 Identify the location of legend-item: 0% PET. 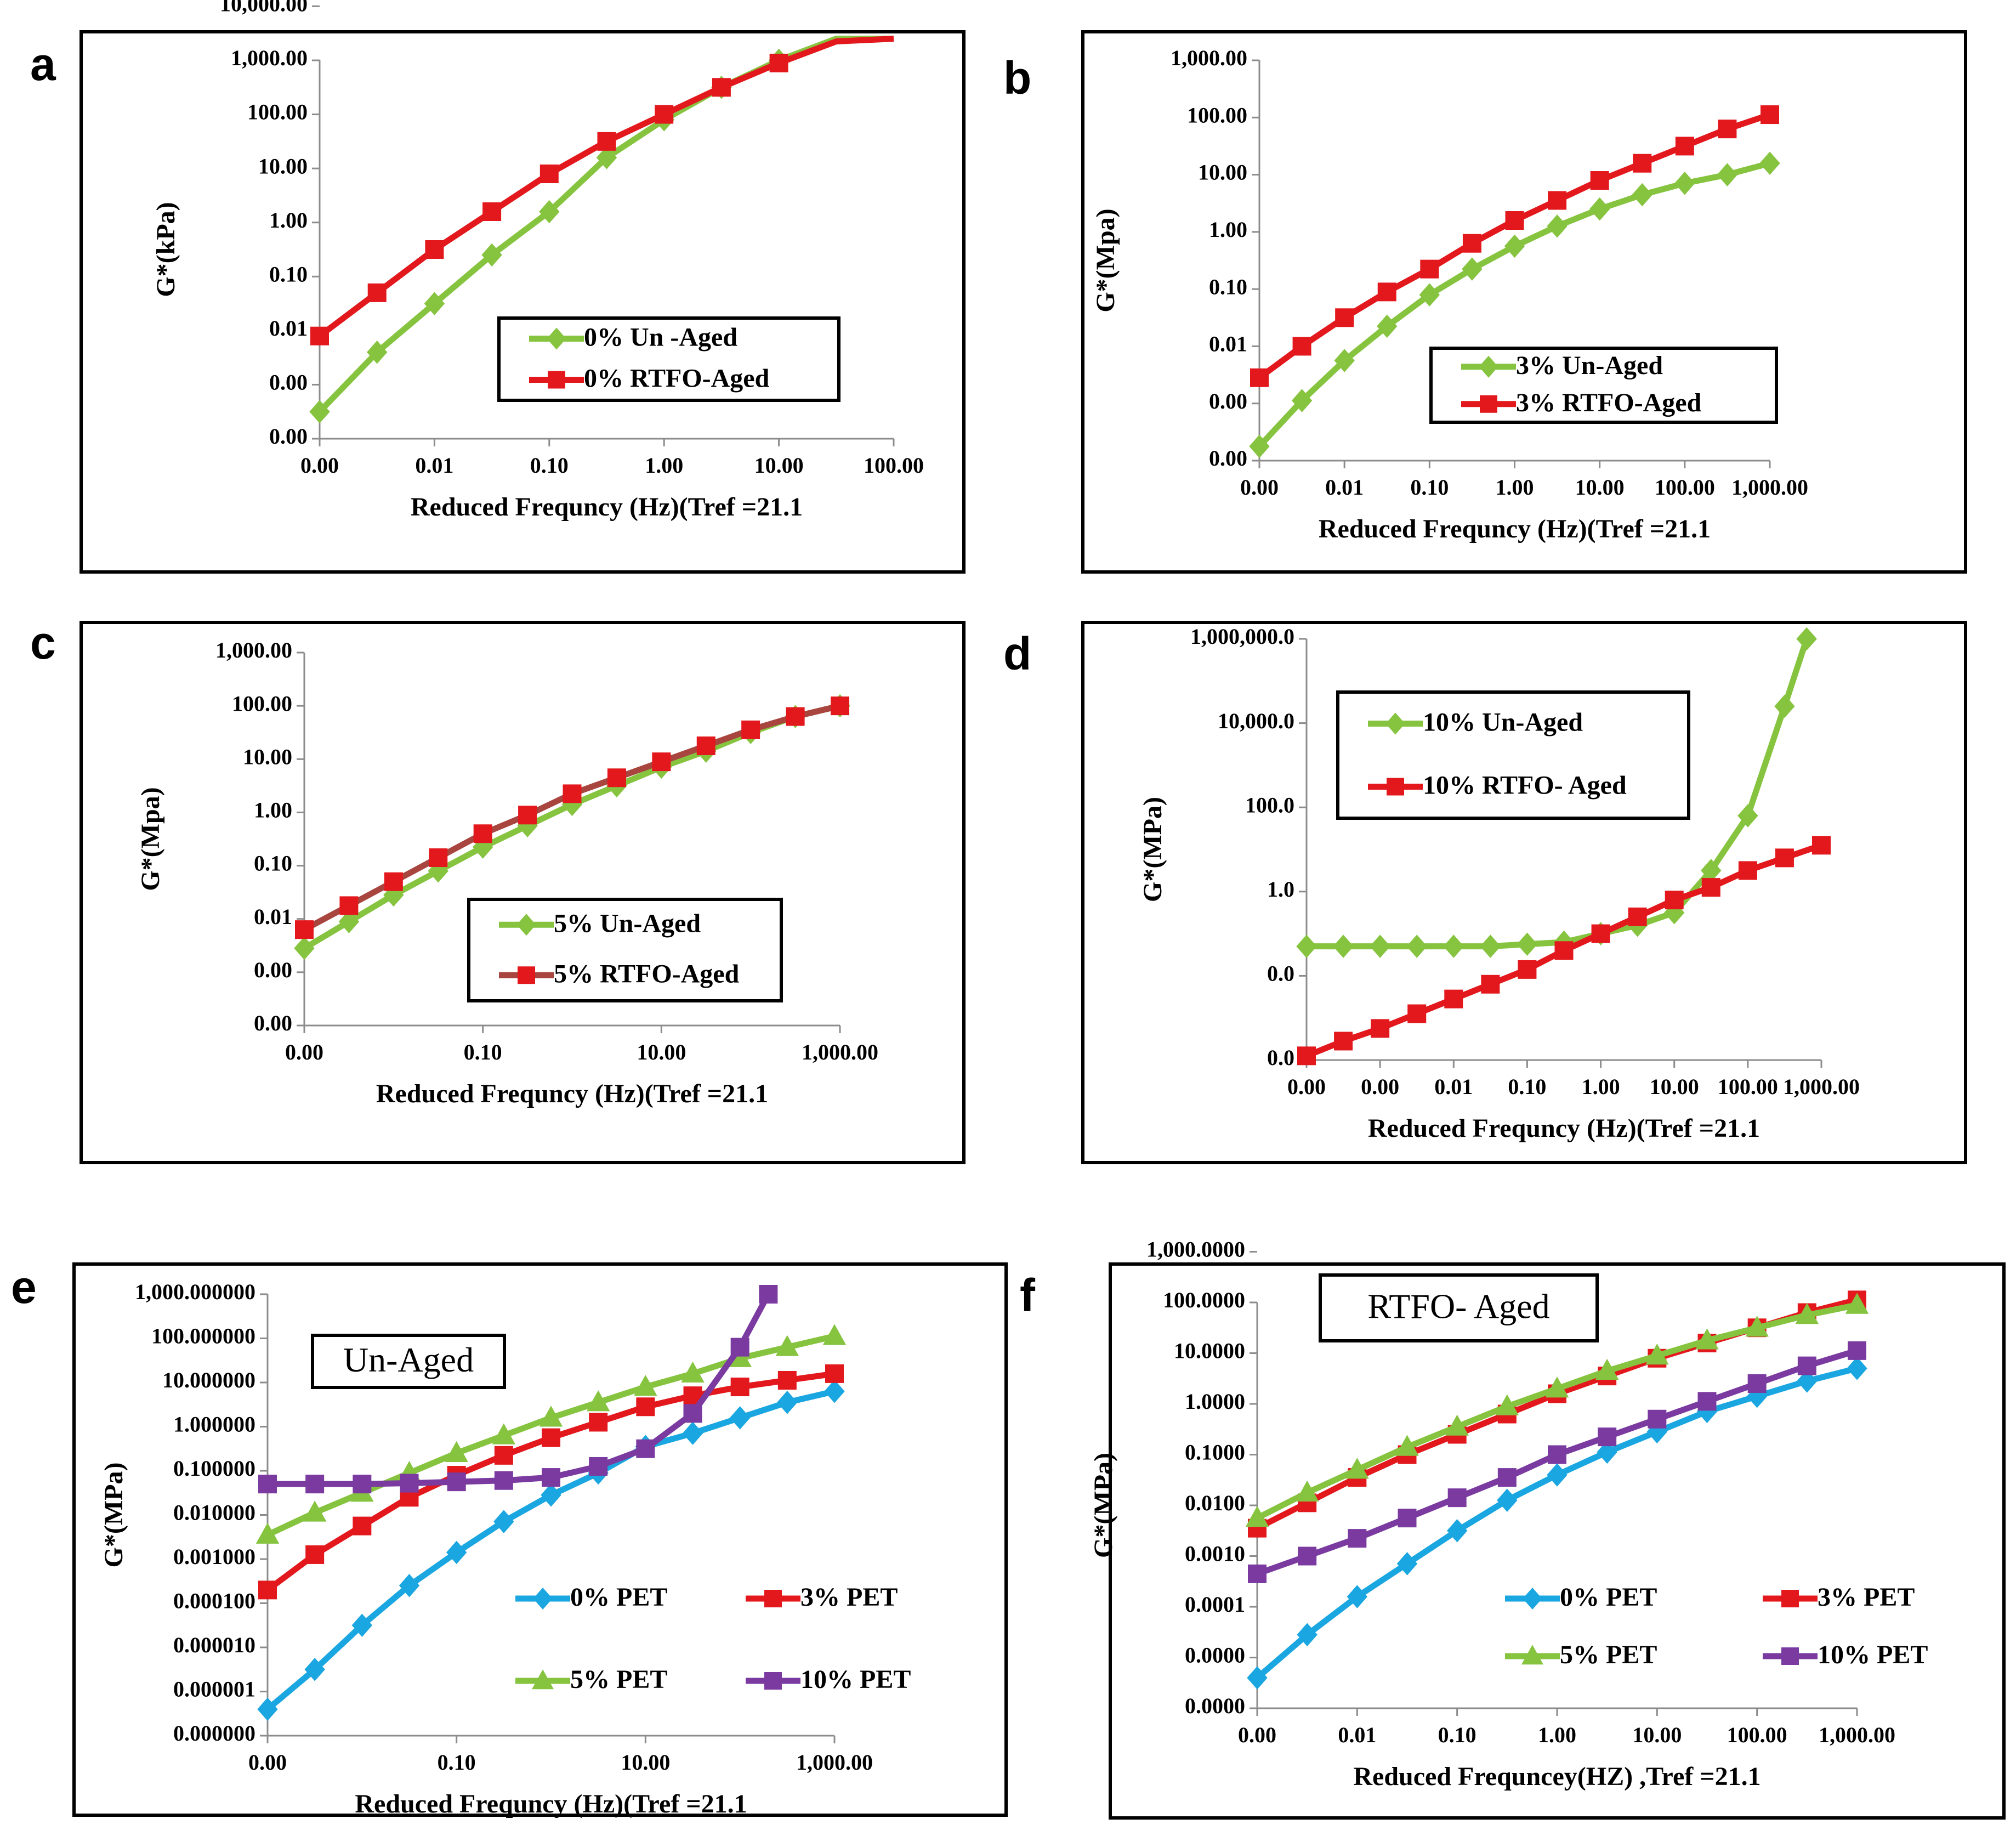
(1581, 1598).